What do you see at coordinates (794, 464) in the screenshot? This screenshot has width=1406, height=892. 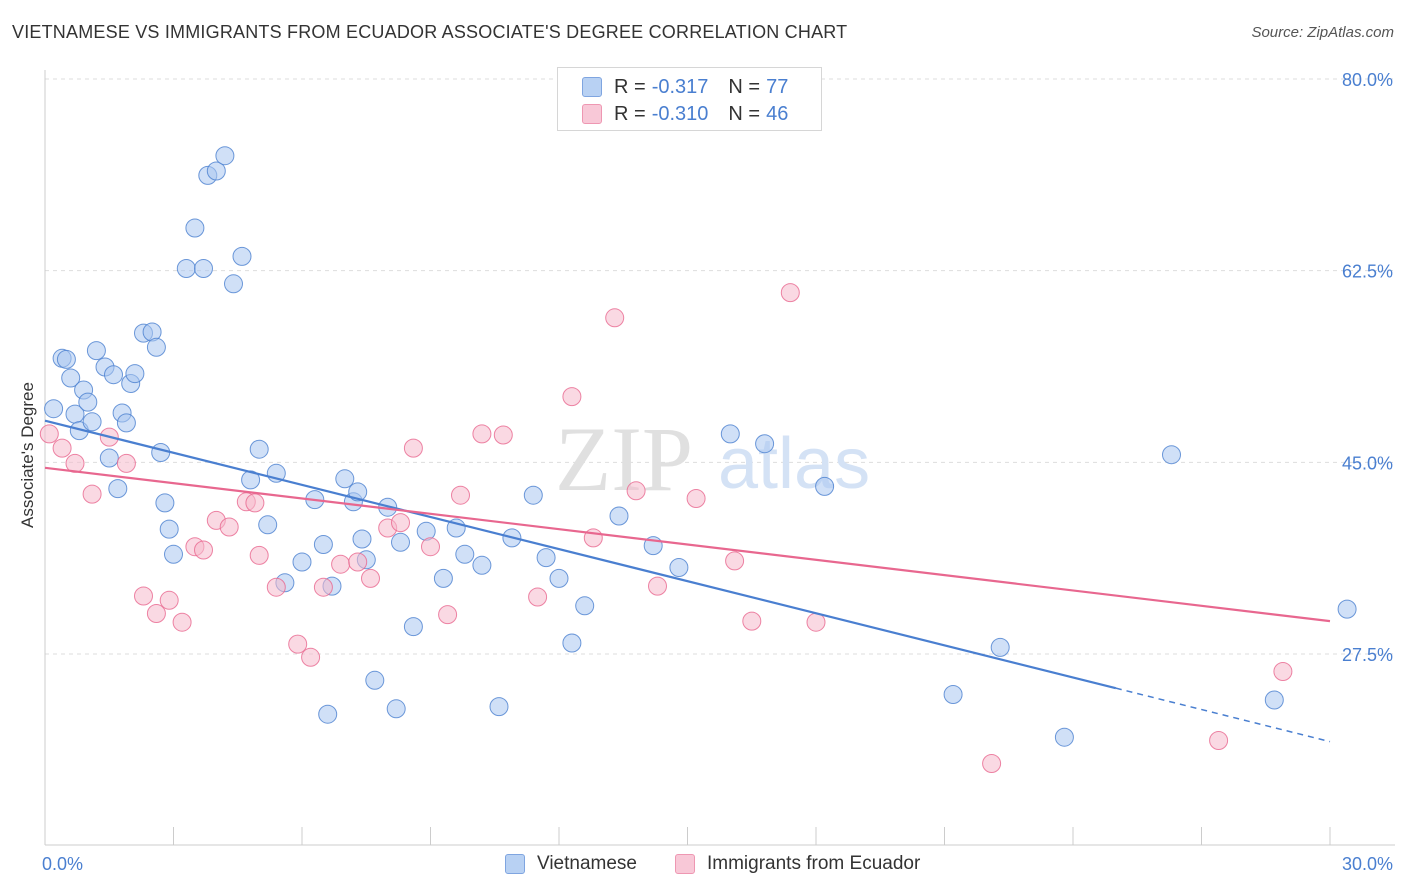 I see `watermark-atlas: atlas` at bounding box center [794, 464].